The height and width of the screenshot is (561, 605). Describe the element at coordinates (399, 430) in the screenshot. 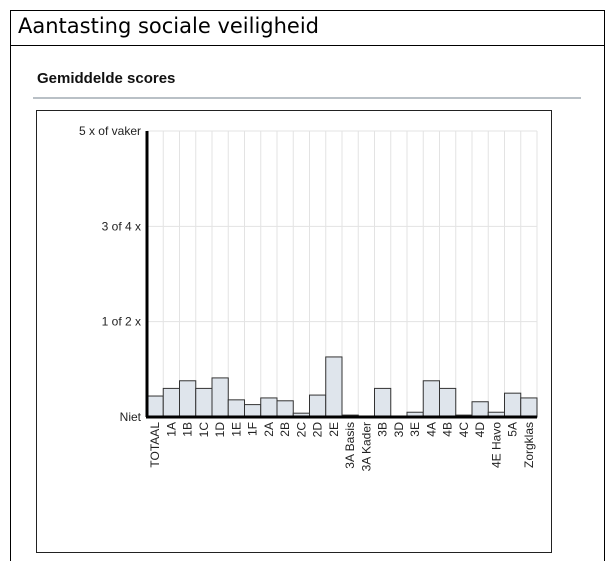

I see `x-category-label: 3D` at that location.